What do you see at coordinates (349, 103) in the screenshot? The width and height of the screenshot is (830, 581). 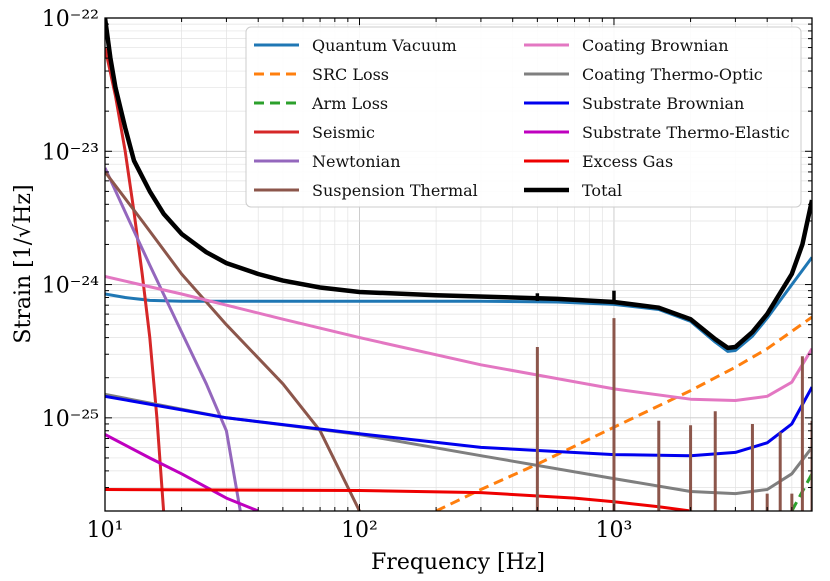 I see `legend-label: Arm Loss` at bounding box center [349, 103].